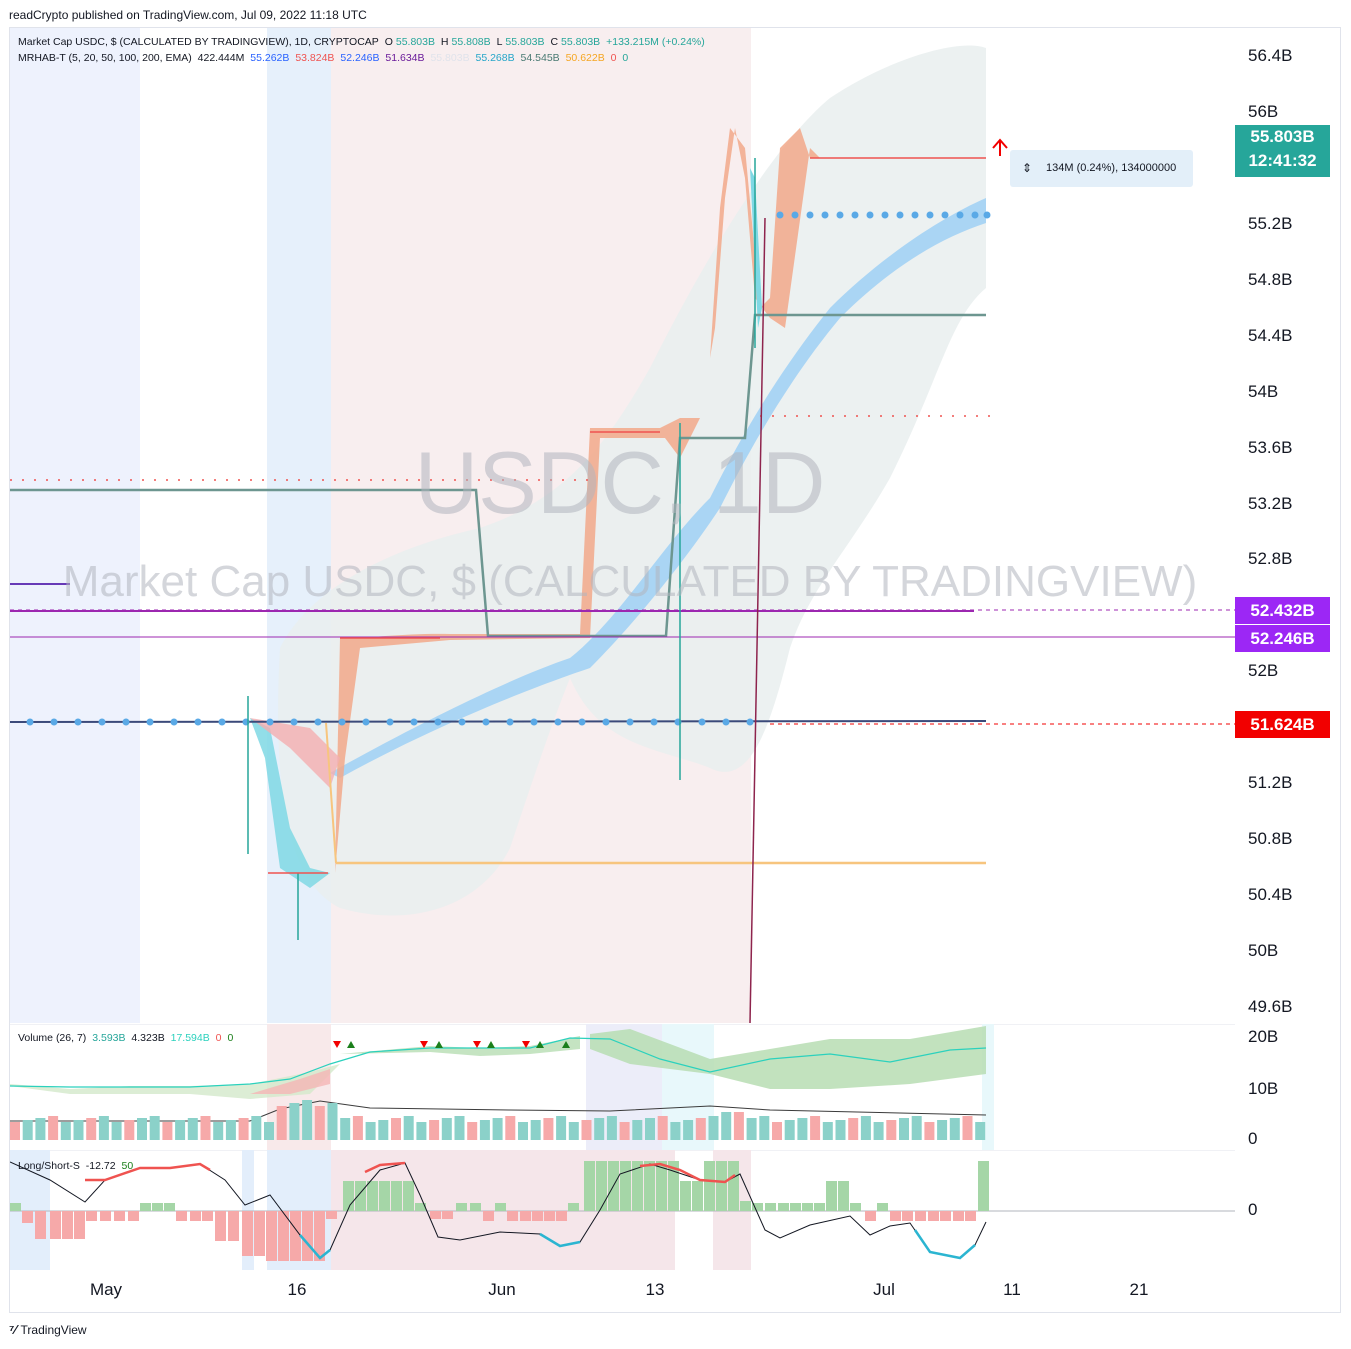 The image size is (1351, 1349). Describe the element at coordinates (1270, 55) in the screenshot. I see `price-axis-label: 56.4B` at that location.